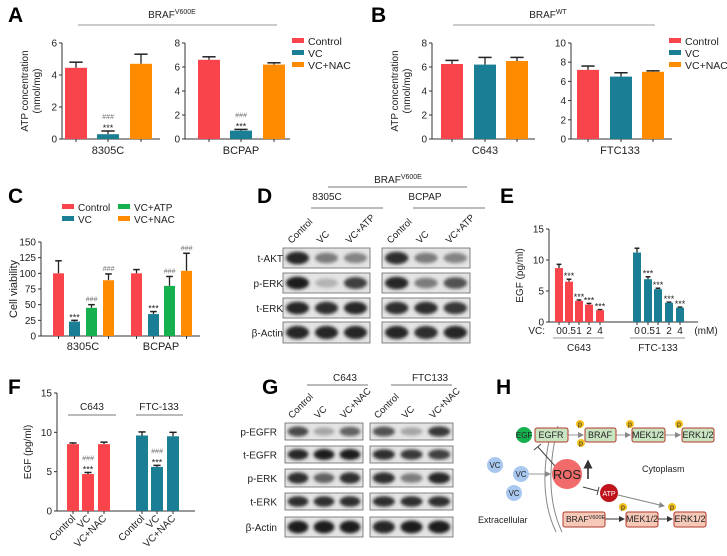  I want to click on y-tick-label: 15, so click(47, 394).